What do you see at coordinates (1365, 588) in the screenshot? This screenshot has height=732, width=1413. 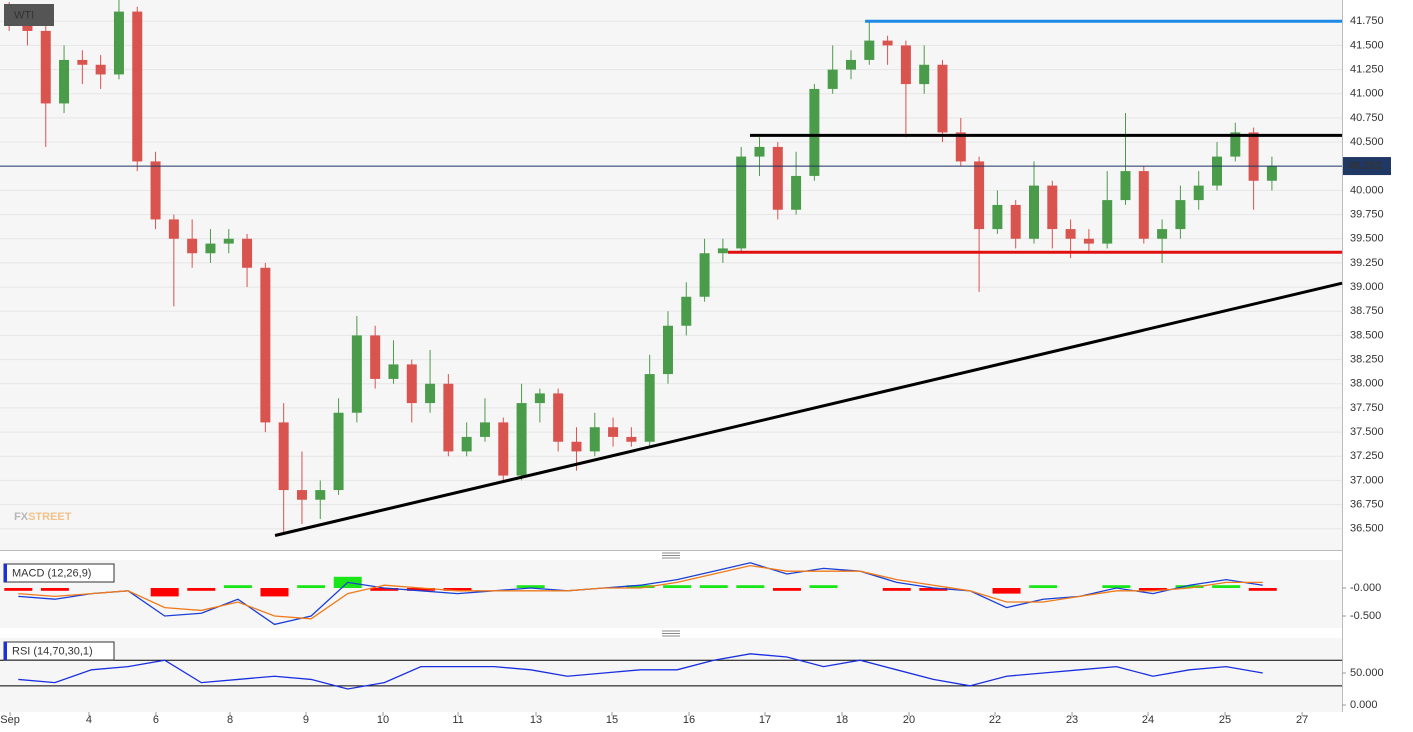 I see `y-tick-label: -0.000` at bounding box center [1365, 588].